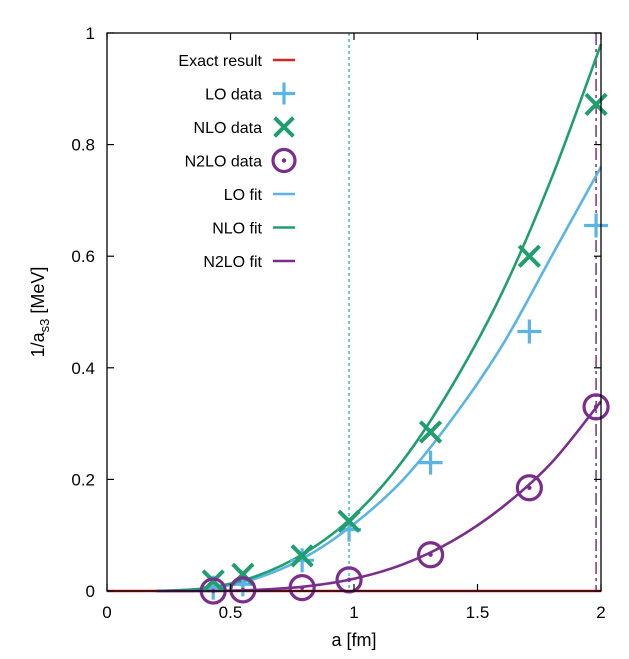  What do you see at coordinates (353, 612) in the screenshot?
I see `x-tick-label: 1` at bounding box center [353, 612].